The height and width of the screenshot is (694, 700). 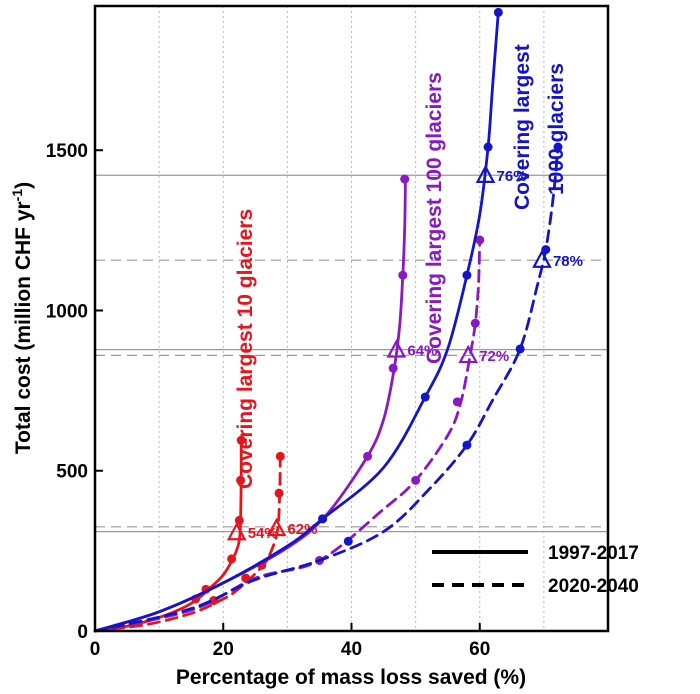 What do you see at coordinates (23, 327) in the screenshot?
I see `y-axis-title-main: Total cost (million CHF yr` at bounding box center [23, 327].